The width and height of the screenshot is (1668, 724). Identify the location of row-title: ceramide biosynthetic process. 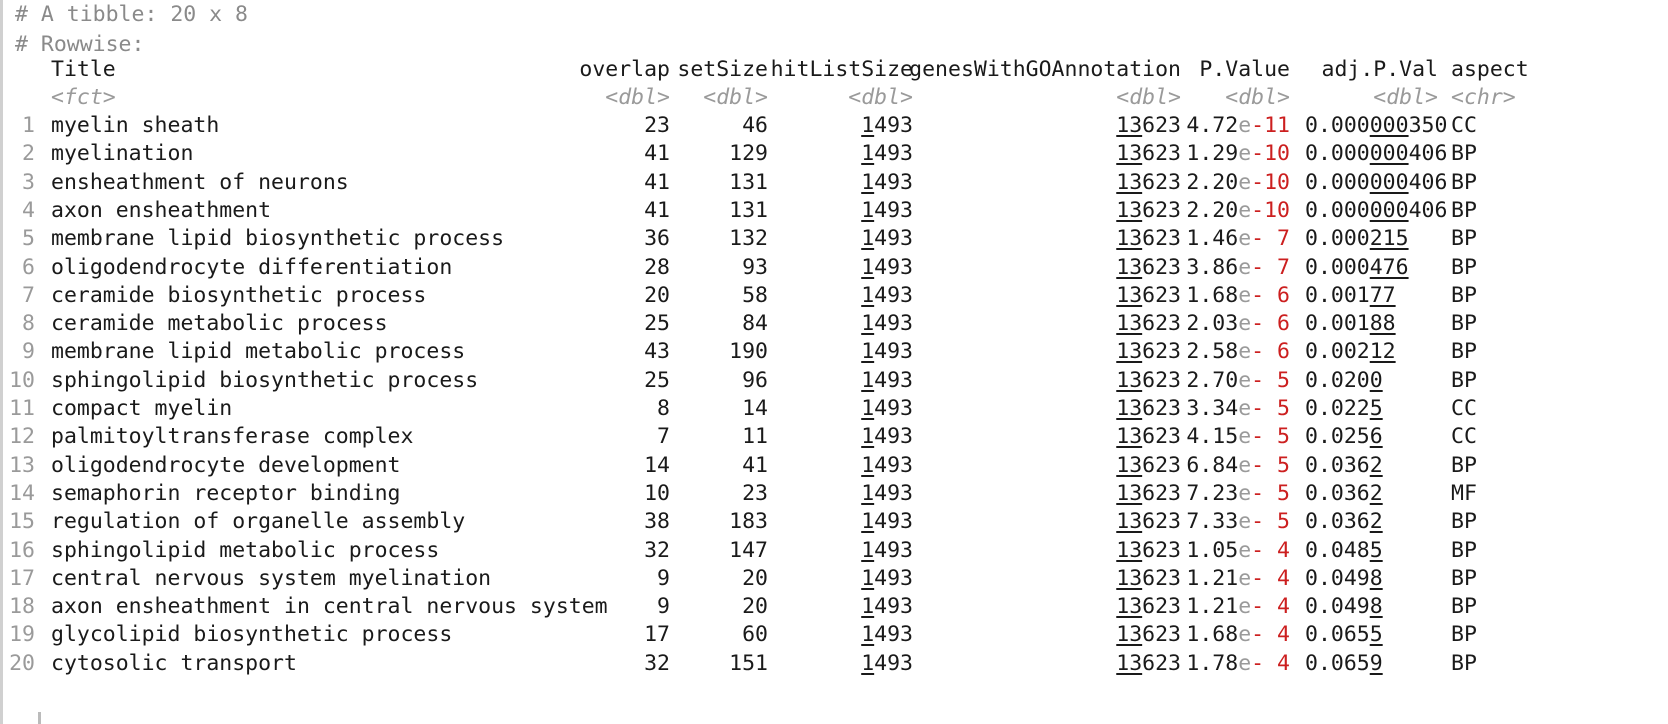
(239, 295).